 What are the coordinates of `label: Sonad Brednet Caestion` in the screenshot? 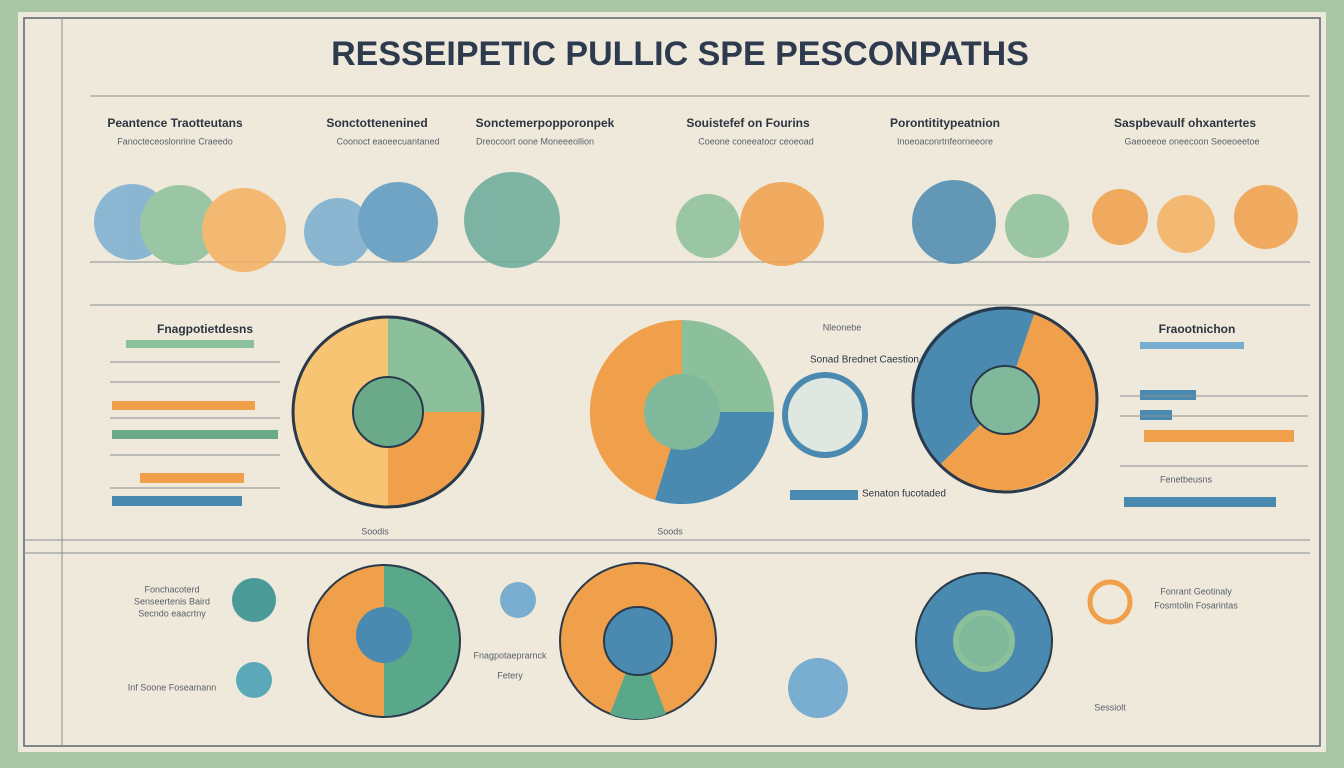 It's located at (864, 360).